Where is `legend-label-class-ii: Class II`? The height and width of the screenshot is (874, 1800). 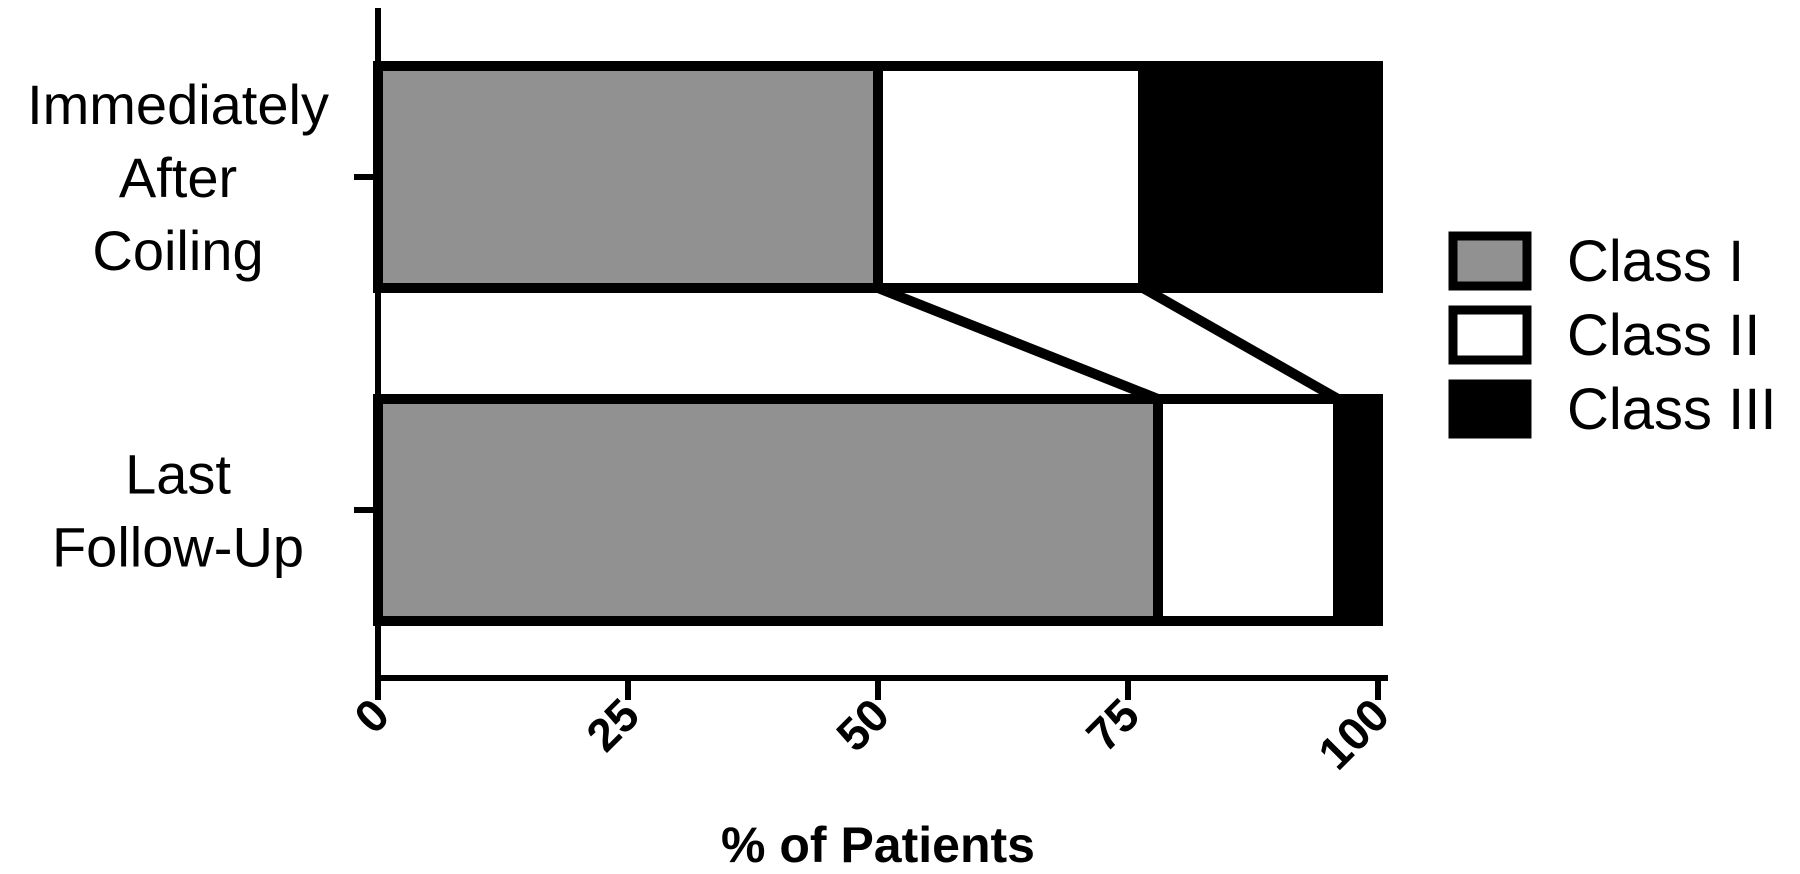 legend-label-class-ii: Class II is located at coordinates (1663, 335).